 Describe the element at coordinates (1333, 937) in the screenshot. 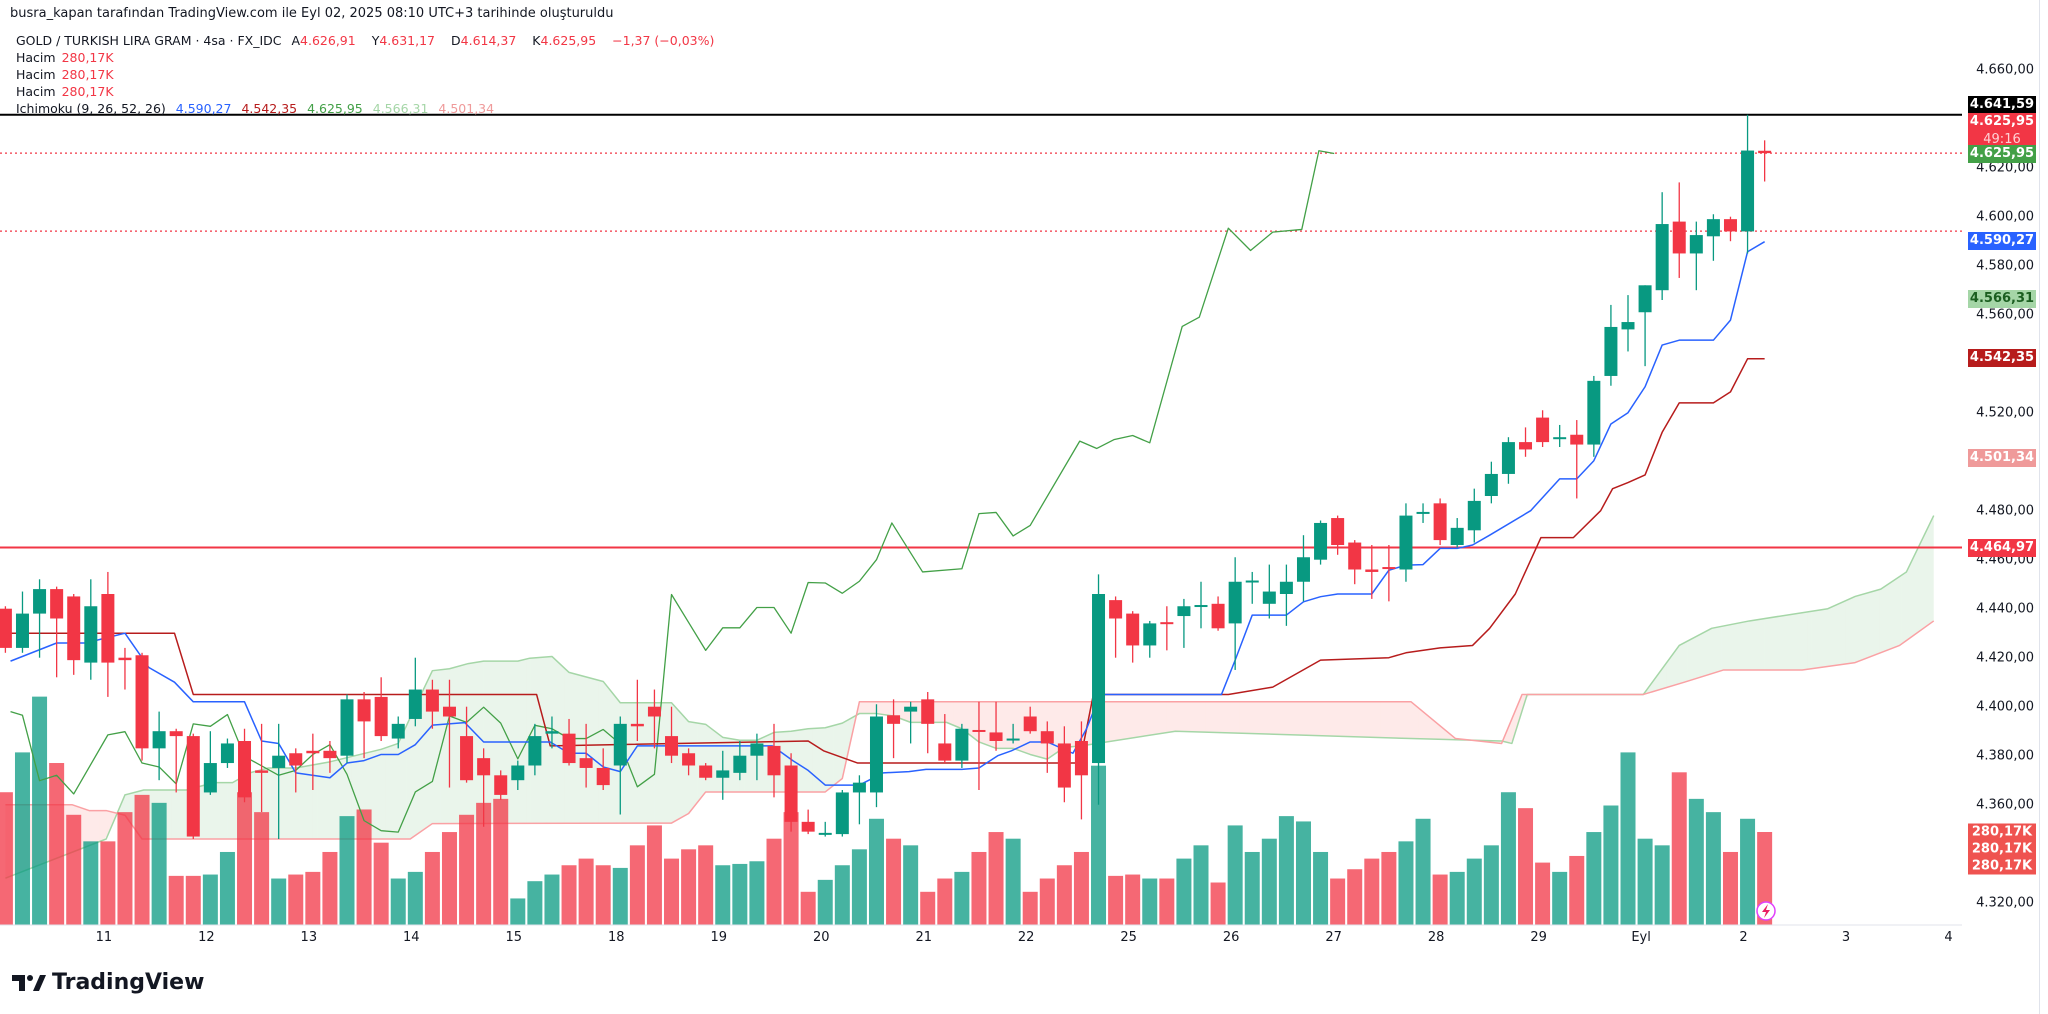

I see `time-axis-label: 27` at that location.